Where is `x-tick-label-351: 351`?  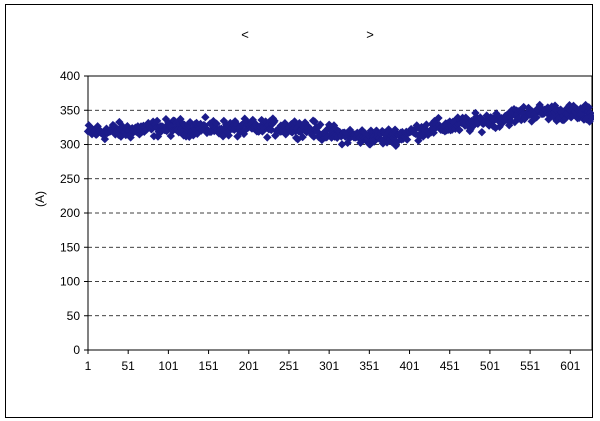 x-tick-label-351: 351 is located at coordinates (369, 366).